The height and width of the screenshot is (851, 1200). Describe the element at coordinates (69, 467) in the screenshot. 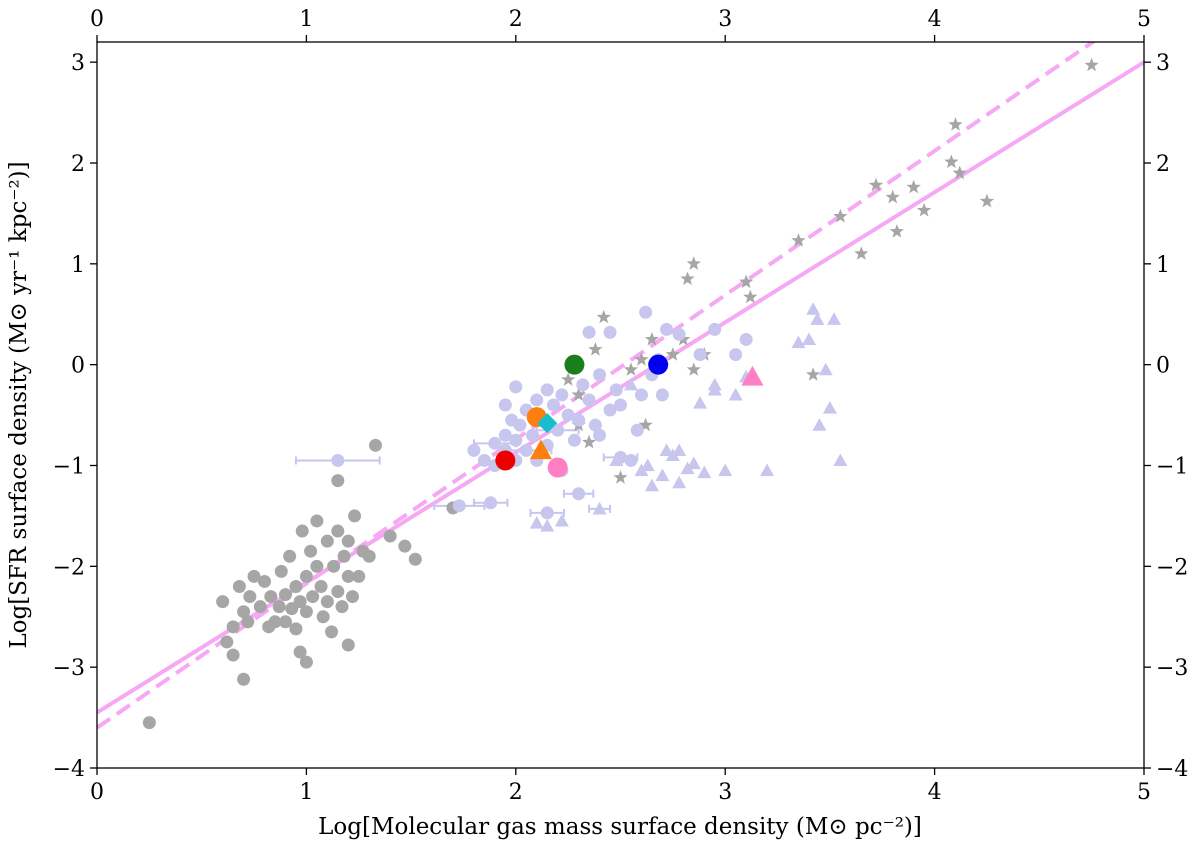

I see `y-tick-label: −1` at that location.